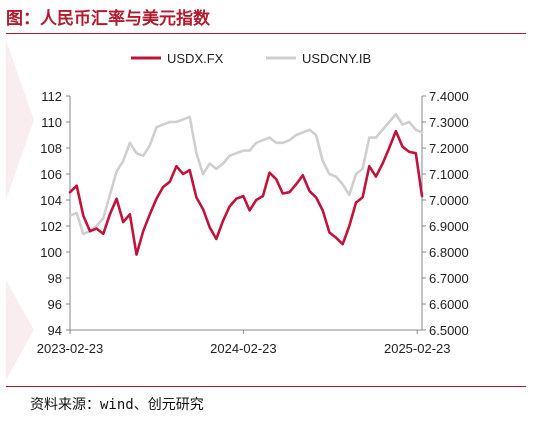 The height and width of the screenshot is (425, 546). Describe the element at coordinates (51, 200) in the screenshot. I see `left-tick-label: 104` at that location.